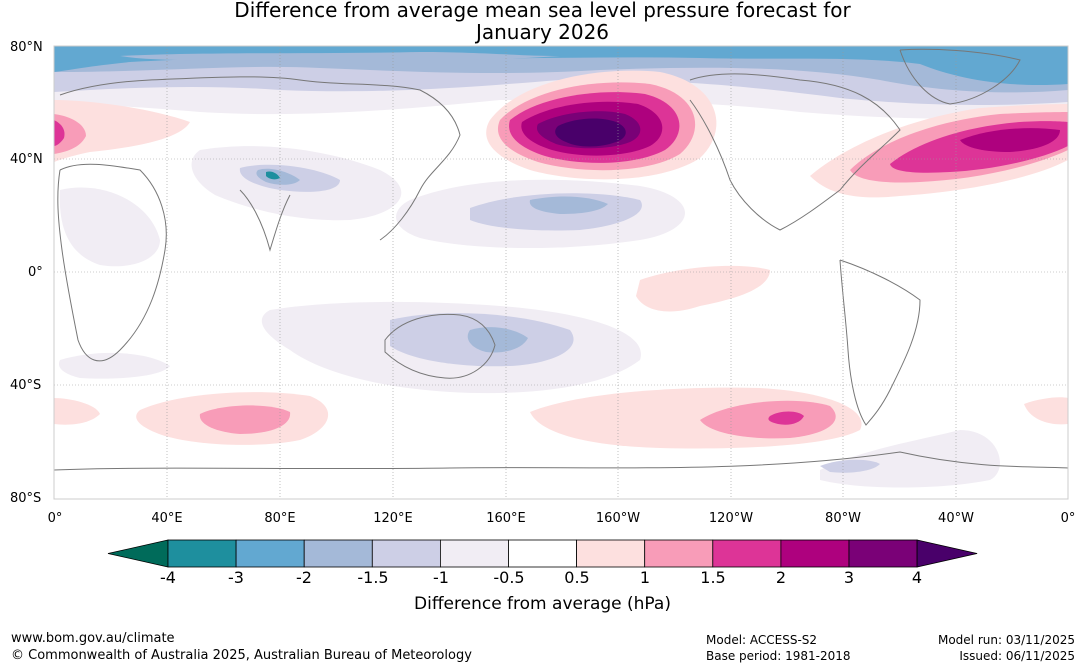 The width and height of the screenshot is (1085, 667). What do you see at coordinates (167, 518) in the screenshot?
I see `lon-label-40e: 40°E` at bounding box center [167, 518].